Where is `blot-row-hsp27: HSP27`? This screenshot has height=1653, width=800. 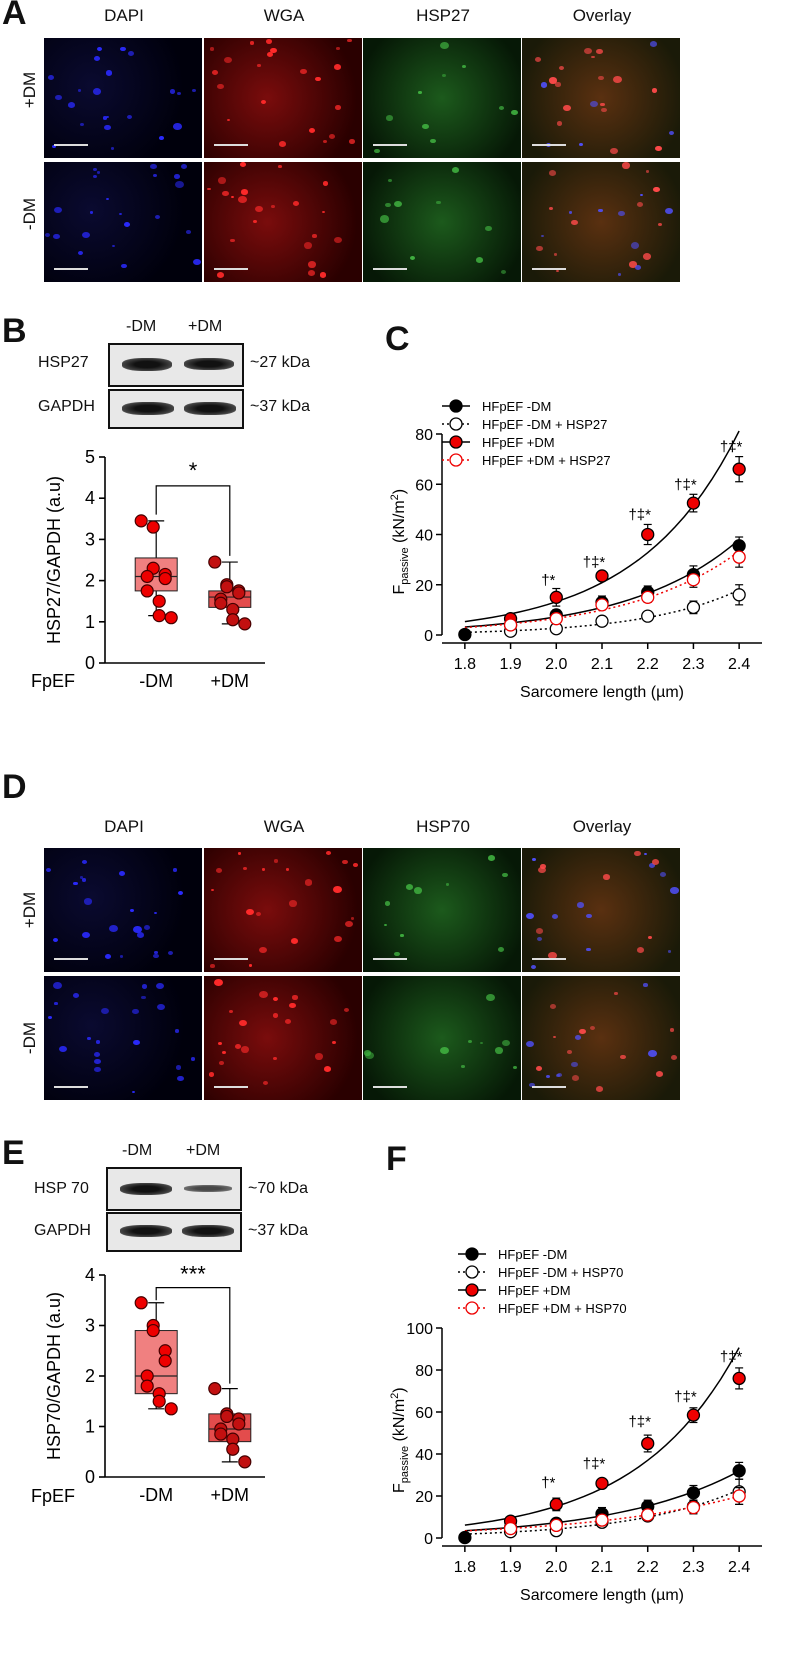
blot-row-hsp27: HSP27 is located at coordinates (63, 362).